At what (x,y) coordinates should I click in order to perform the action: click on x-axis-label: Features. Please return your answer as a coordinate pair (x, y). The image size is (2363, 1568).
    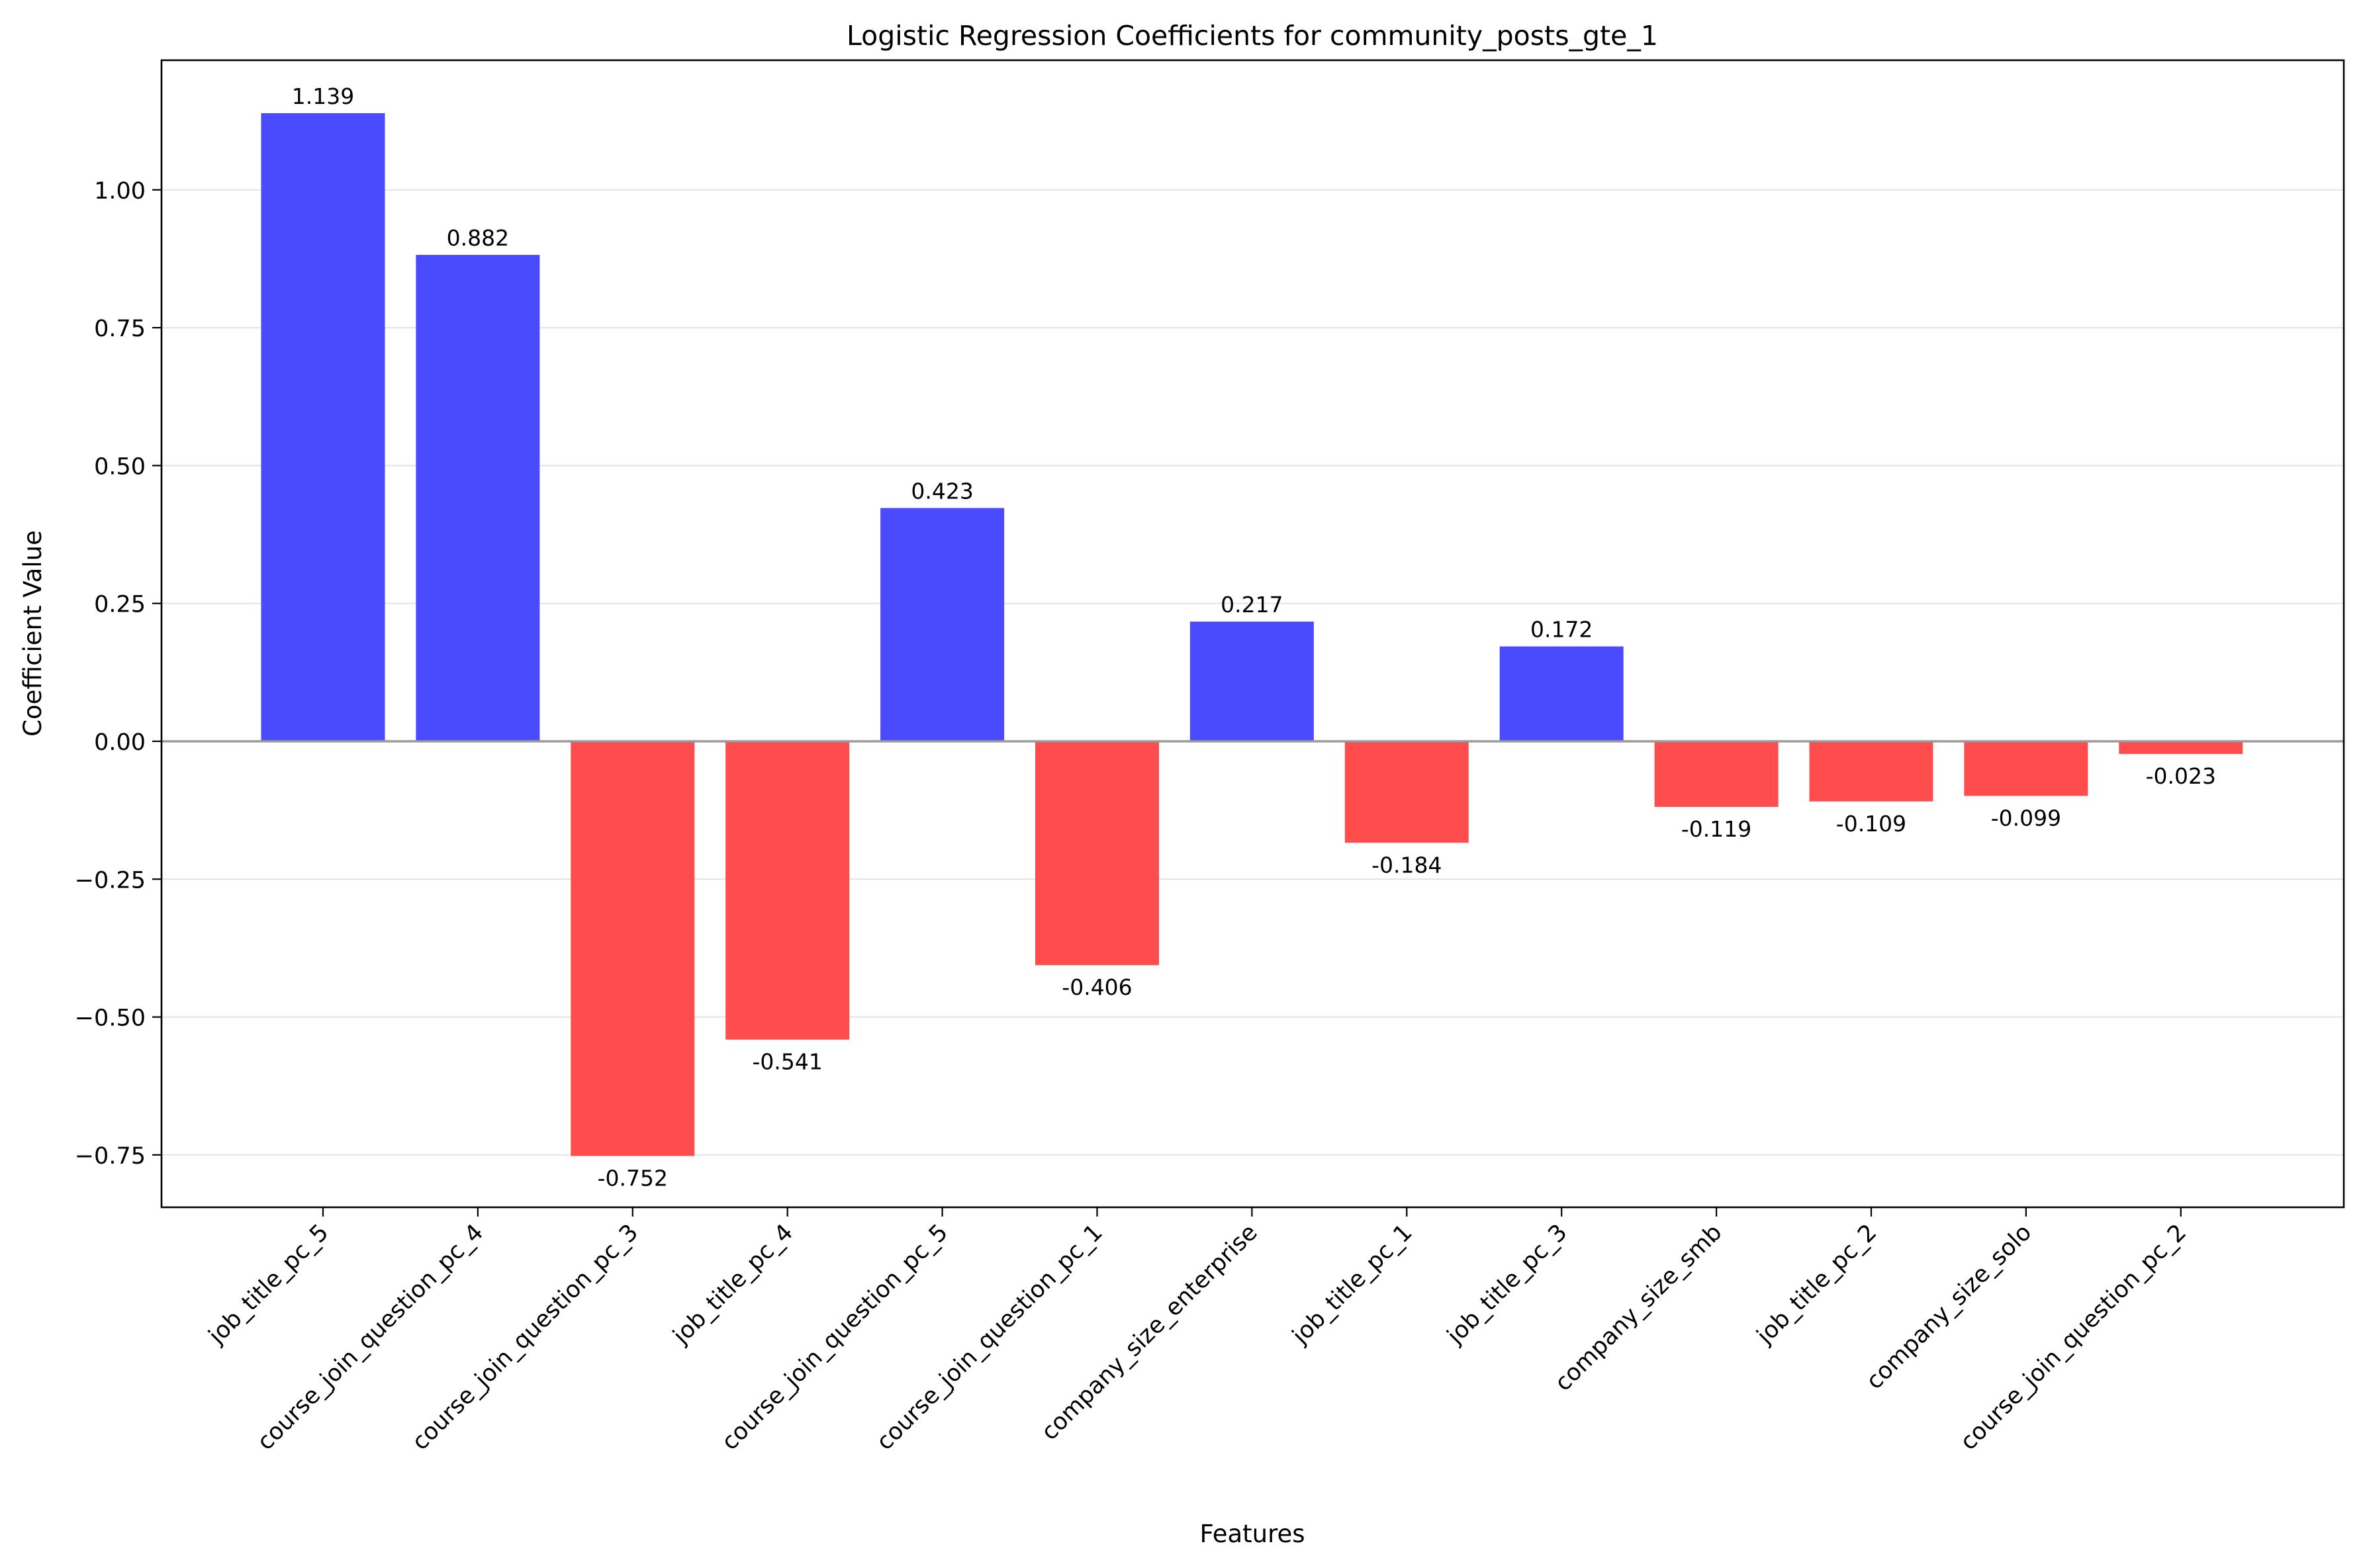
    Looking at the image, I should click on (1252, 1534).